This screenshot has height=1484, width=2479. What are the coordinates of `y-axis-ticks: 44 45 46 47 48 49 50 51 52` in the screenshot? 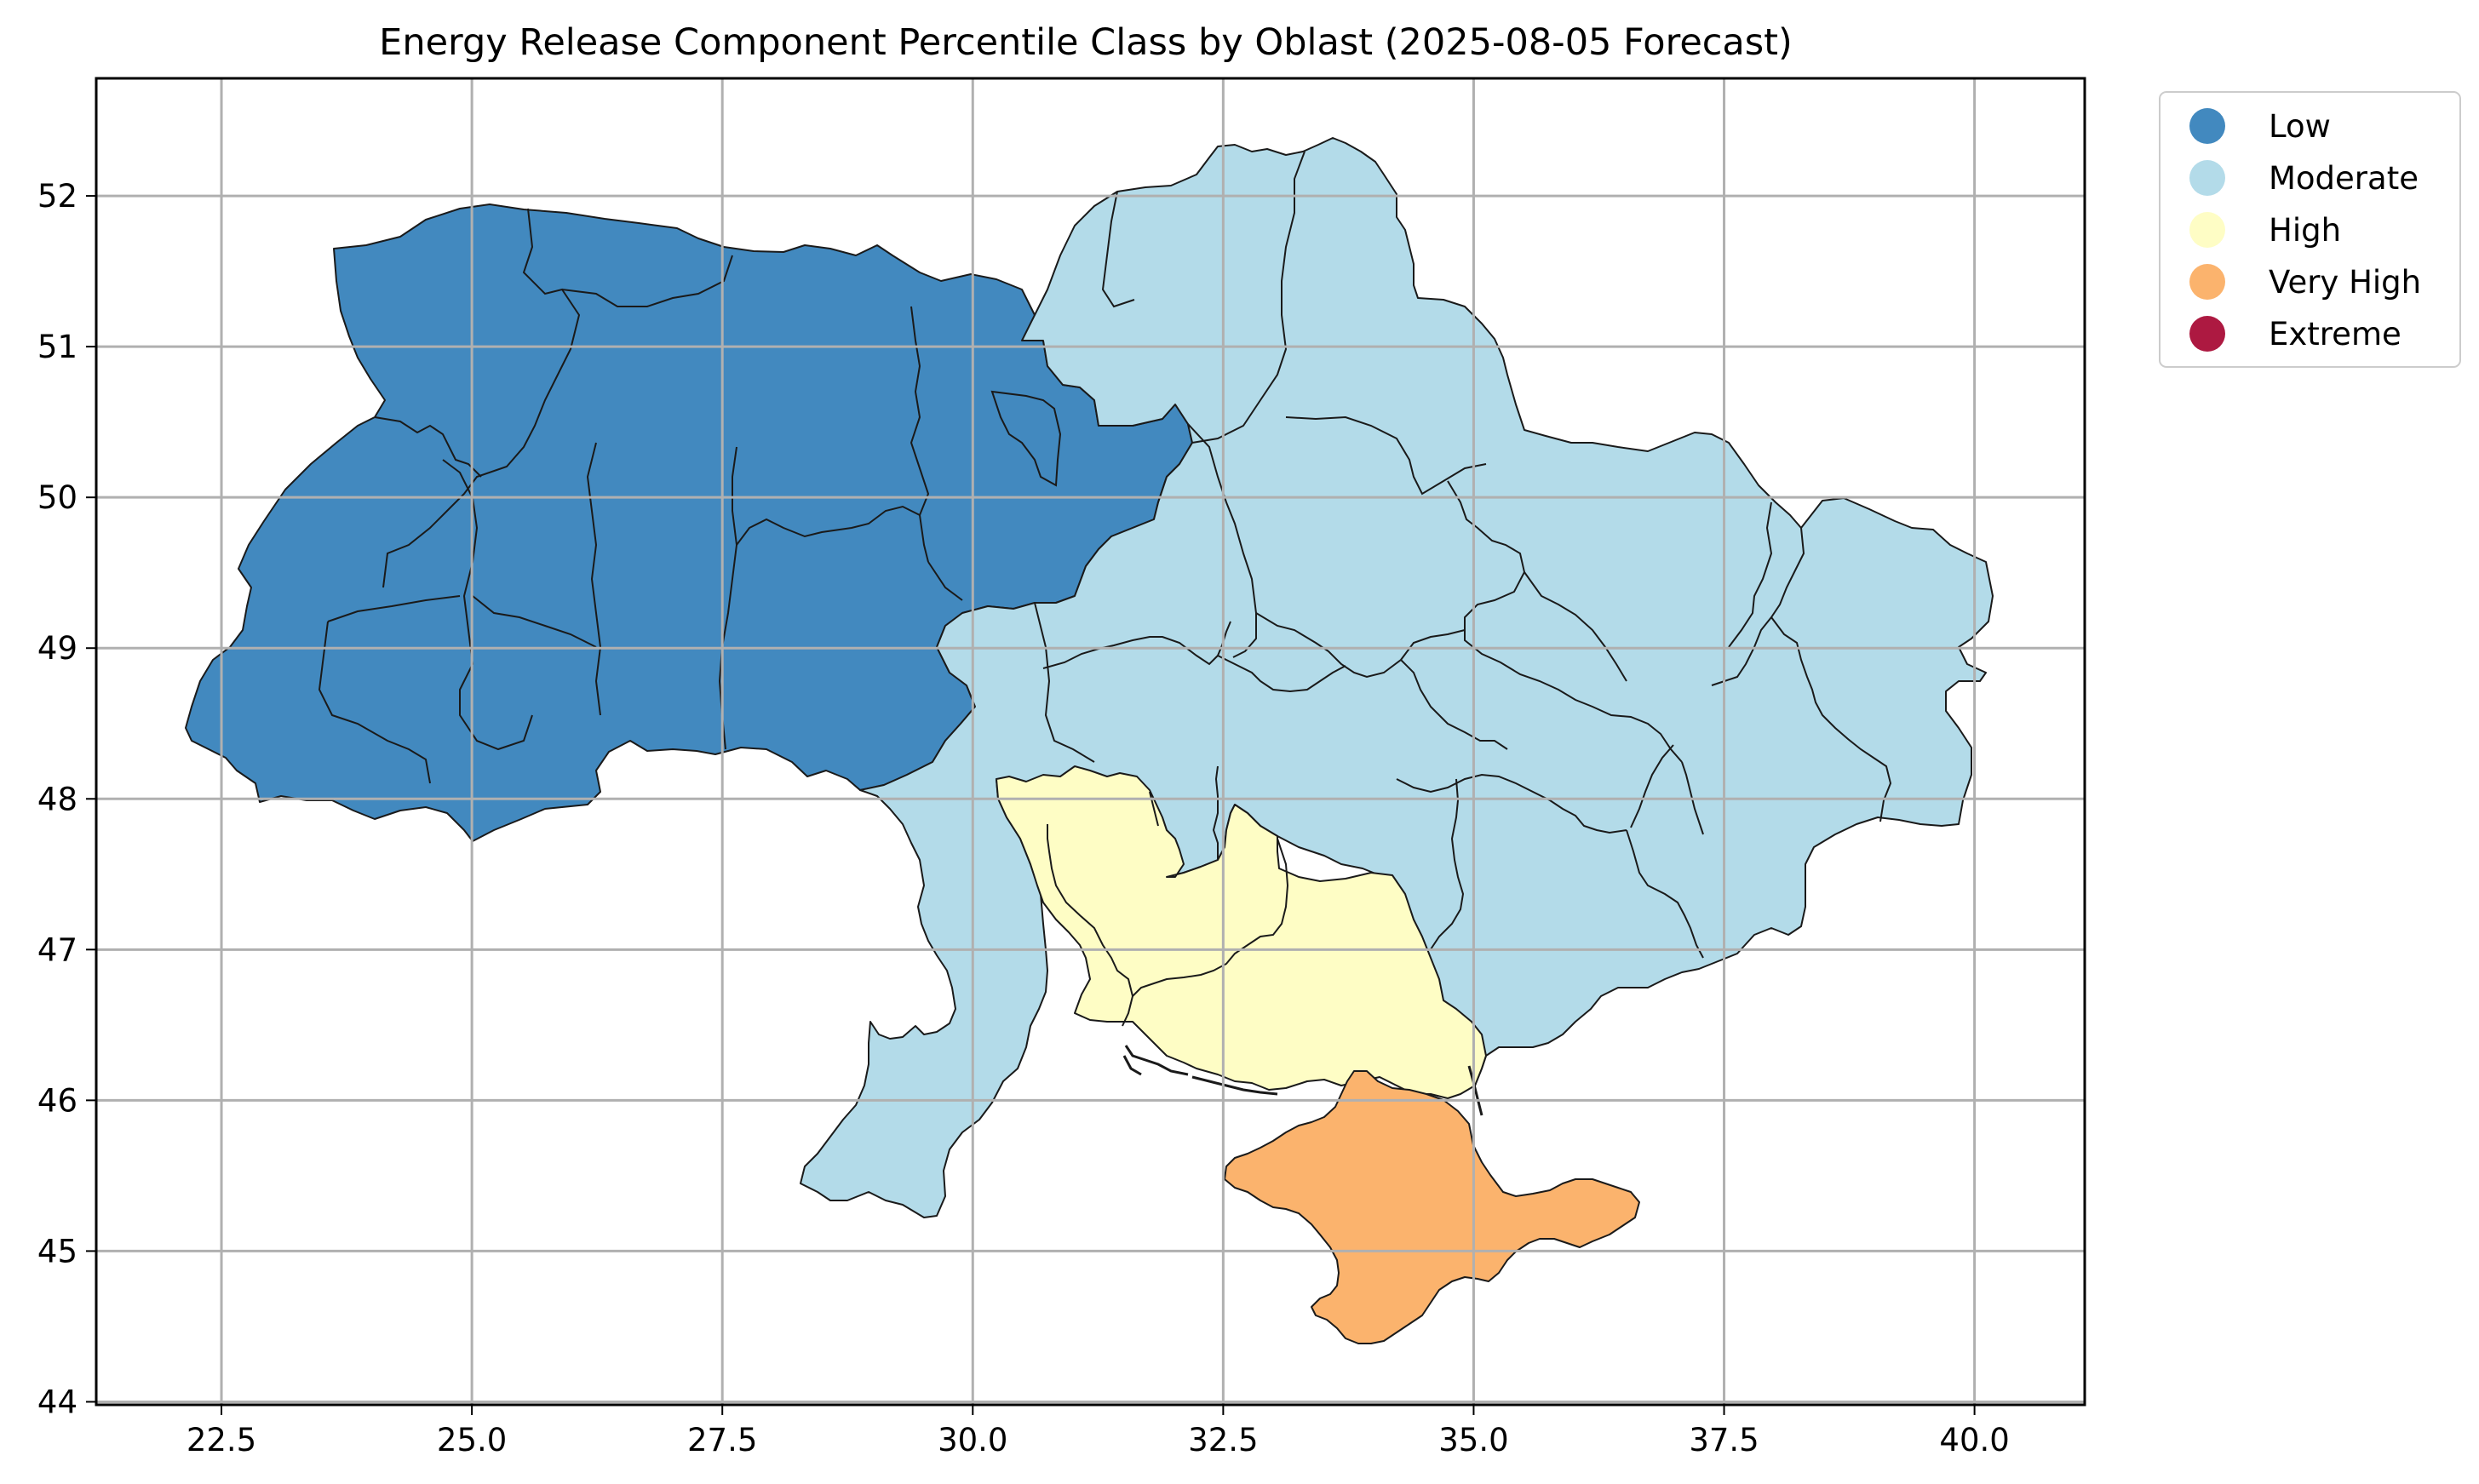 It's located at (66, 799).